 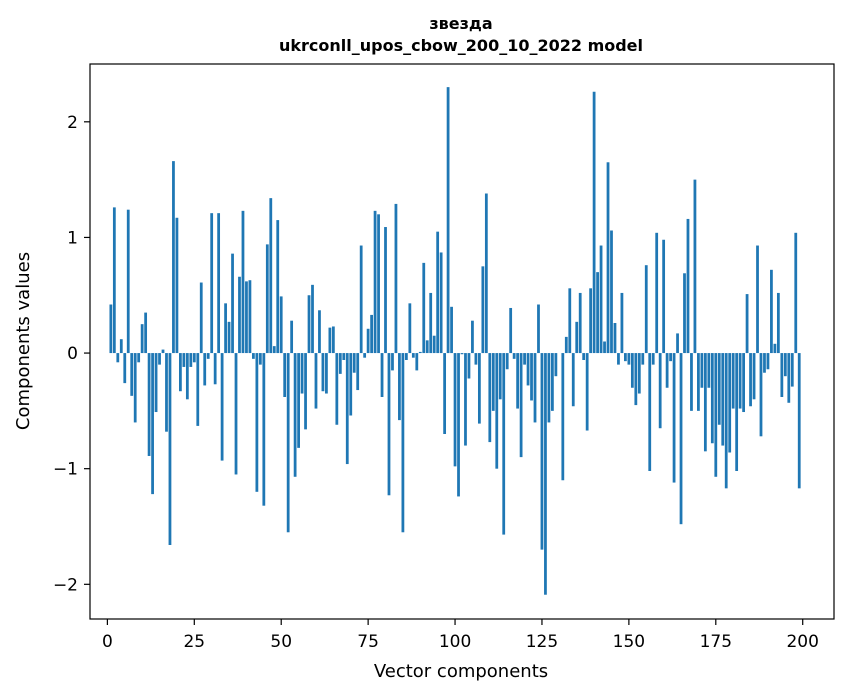 What do you see at coordinates (460, 23) in the screenshot?
I see `chart-title: звезда` at bounding box center [460, 23].